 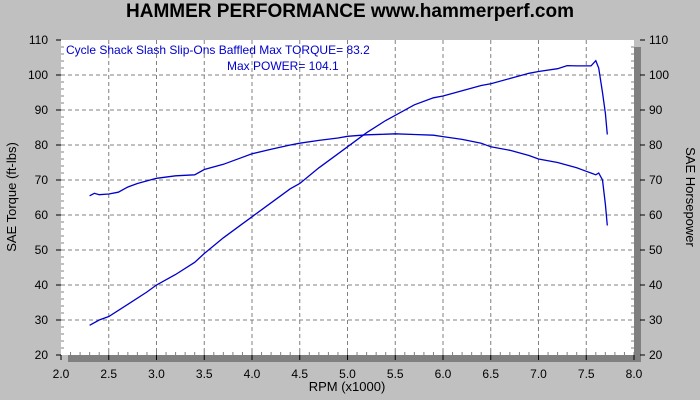 What do you see at coordinates (61, 374) in the screenshot?
I see `x-tick-label: 2.0` at bounding box center [61, 374].